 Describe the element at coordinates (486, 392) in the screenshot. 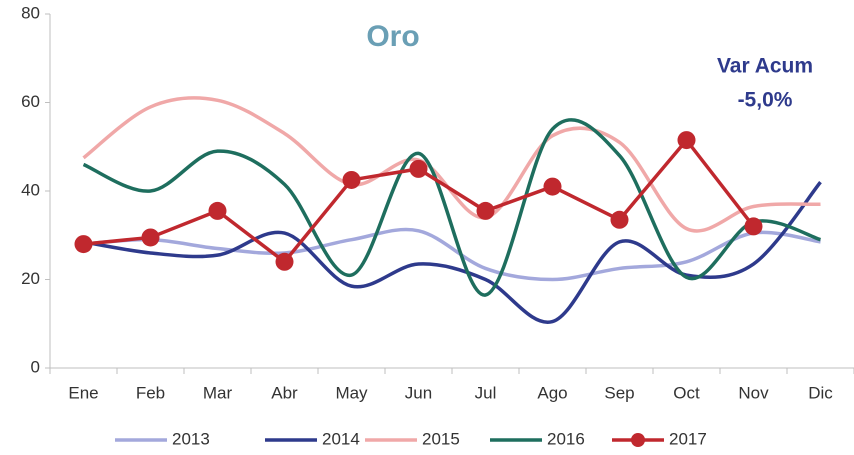

I see `x-tick-label: Jul` at that location.